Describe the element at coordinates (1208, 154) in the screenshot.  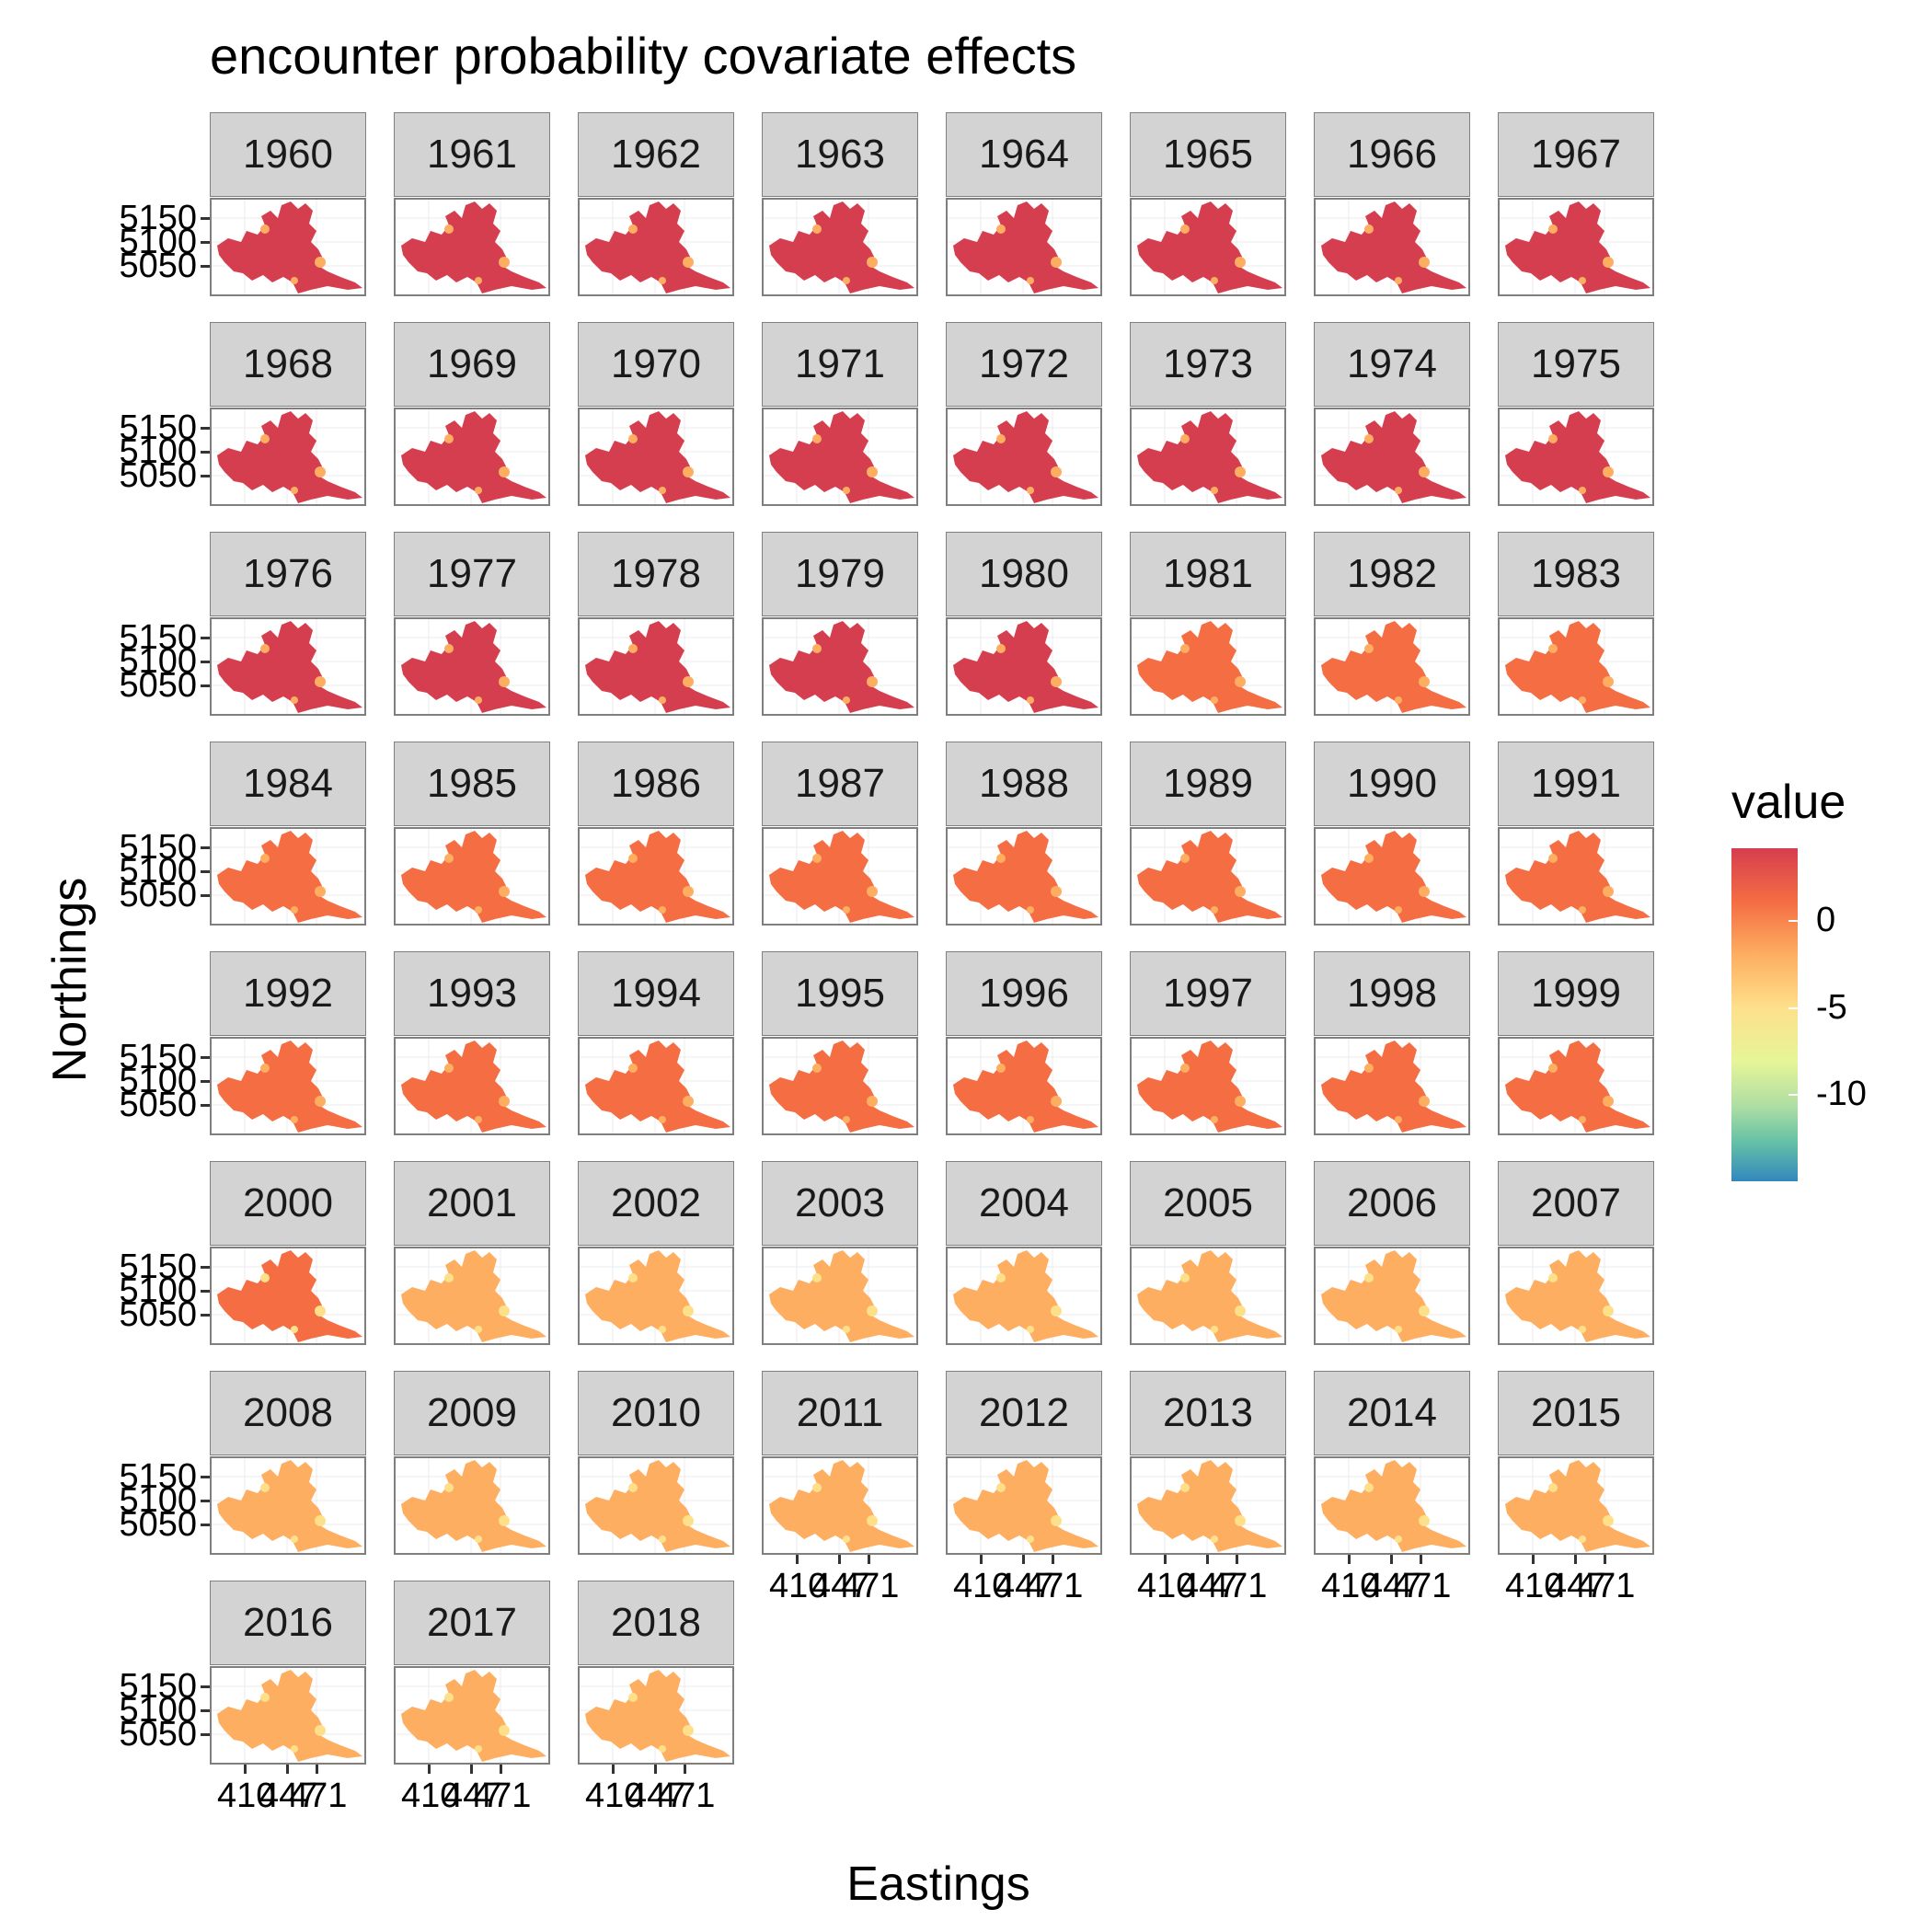
I see `facet-label: 1965` at that location.